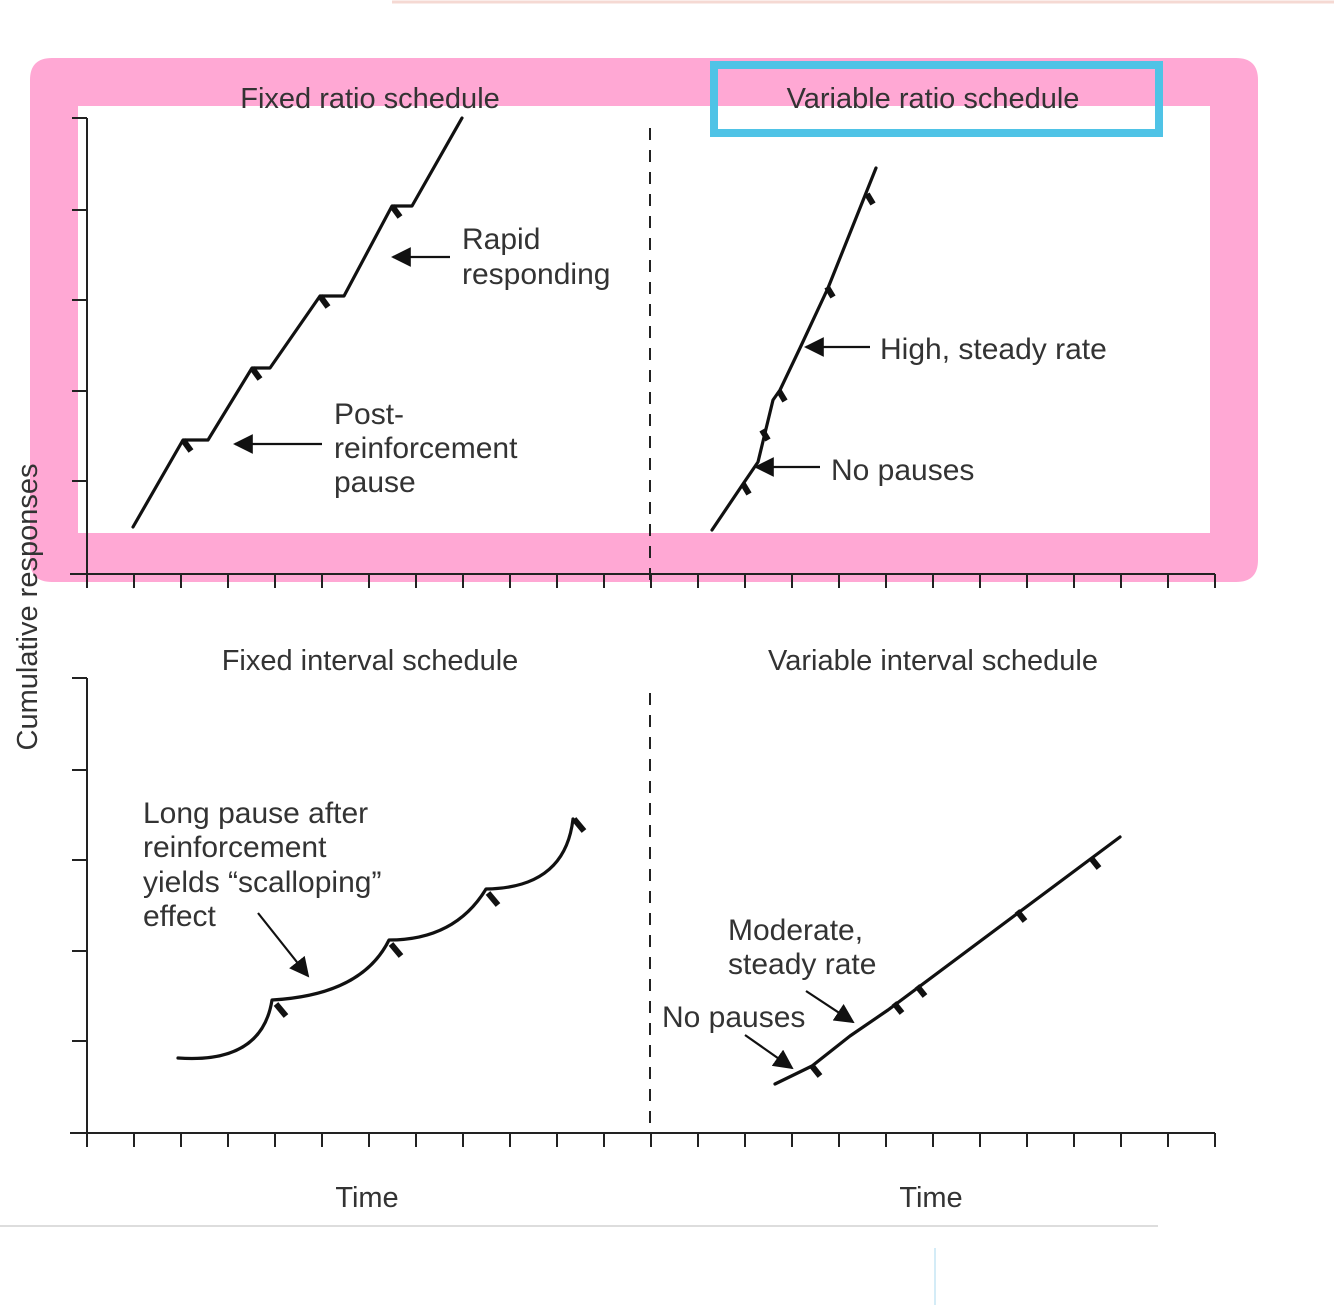 This screenshot has width=1334, height=1305. I want to click on y-axis-label: Cumulative responses, so click(28, 607).